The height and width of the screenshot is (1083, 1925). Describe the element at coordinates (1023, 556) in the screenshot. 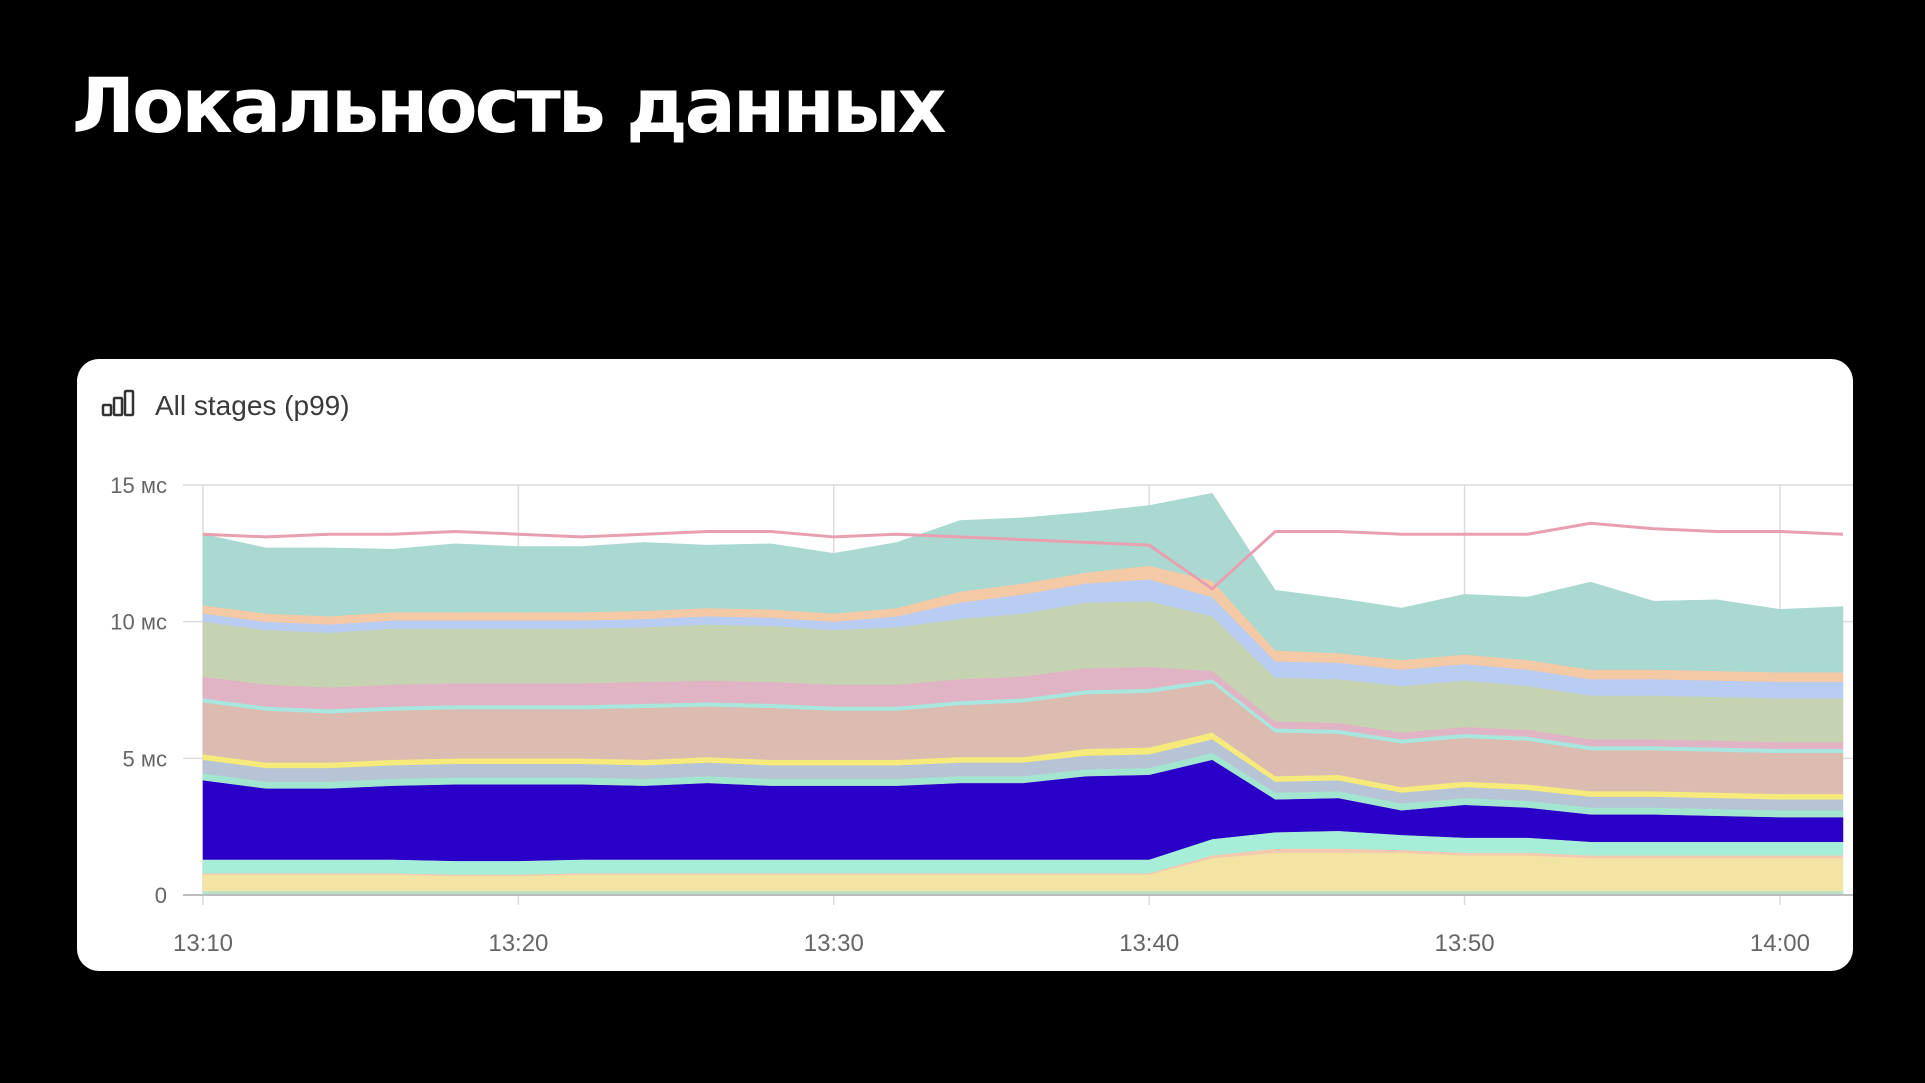

I see `reference-line` at that location.